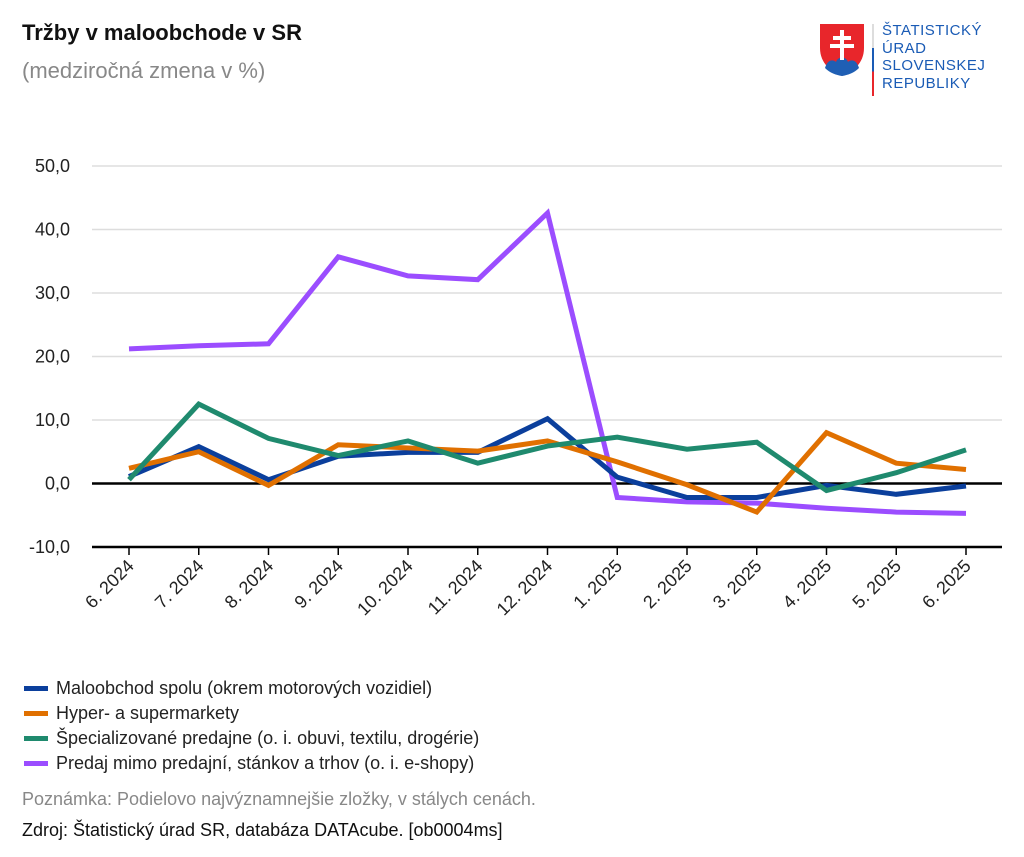 The image size is (1024, 857). I want to click on y-tick-label: 20,0, so click(52, 357).